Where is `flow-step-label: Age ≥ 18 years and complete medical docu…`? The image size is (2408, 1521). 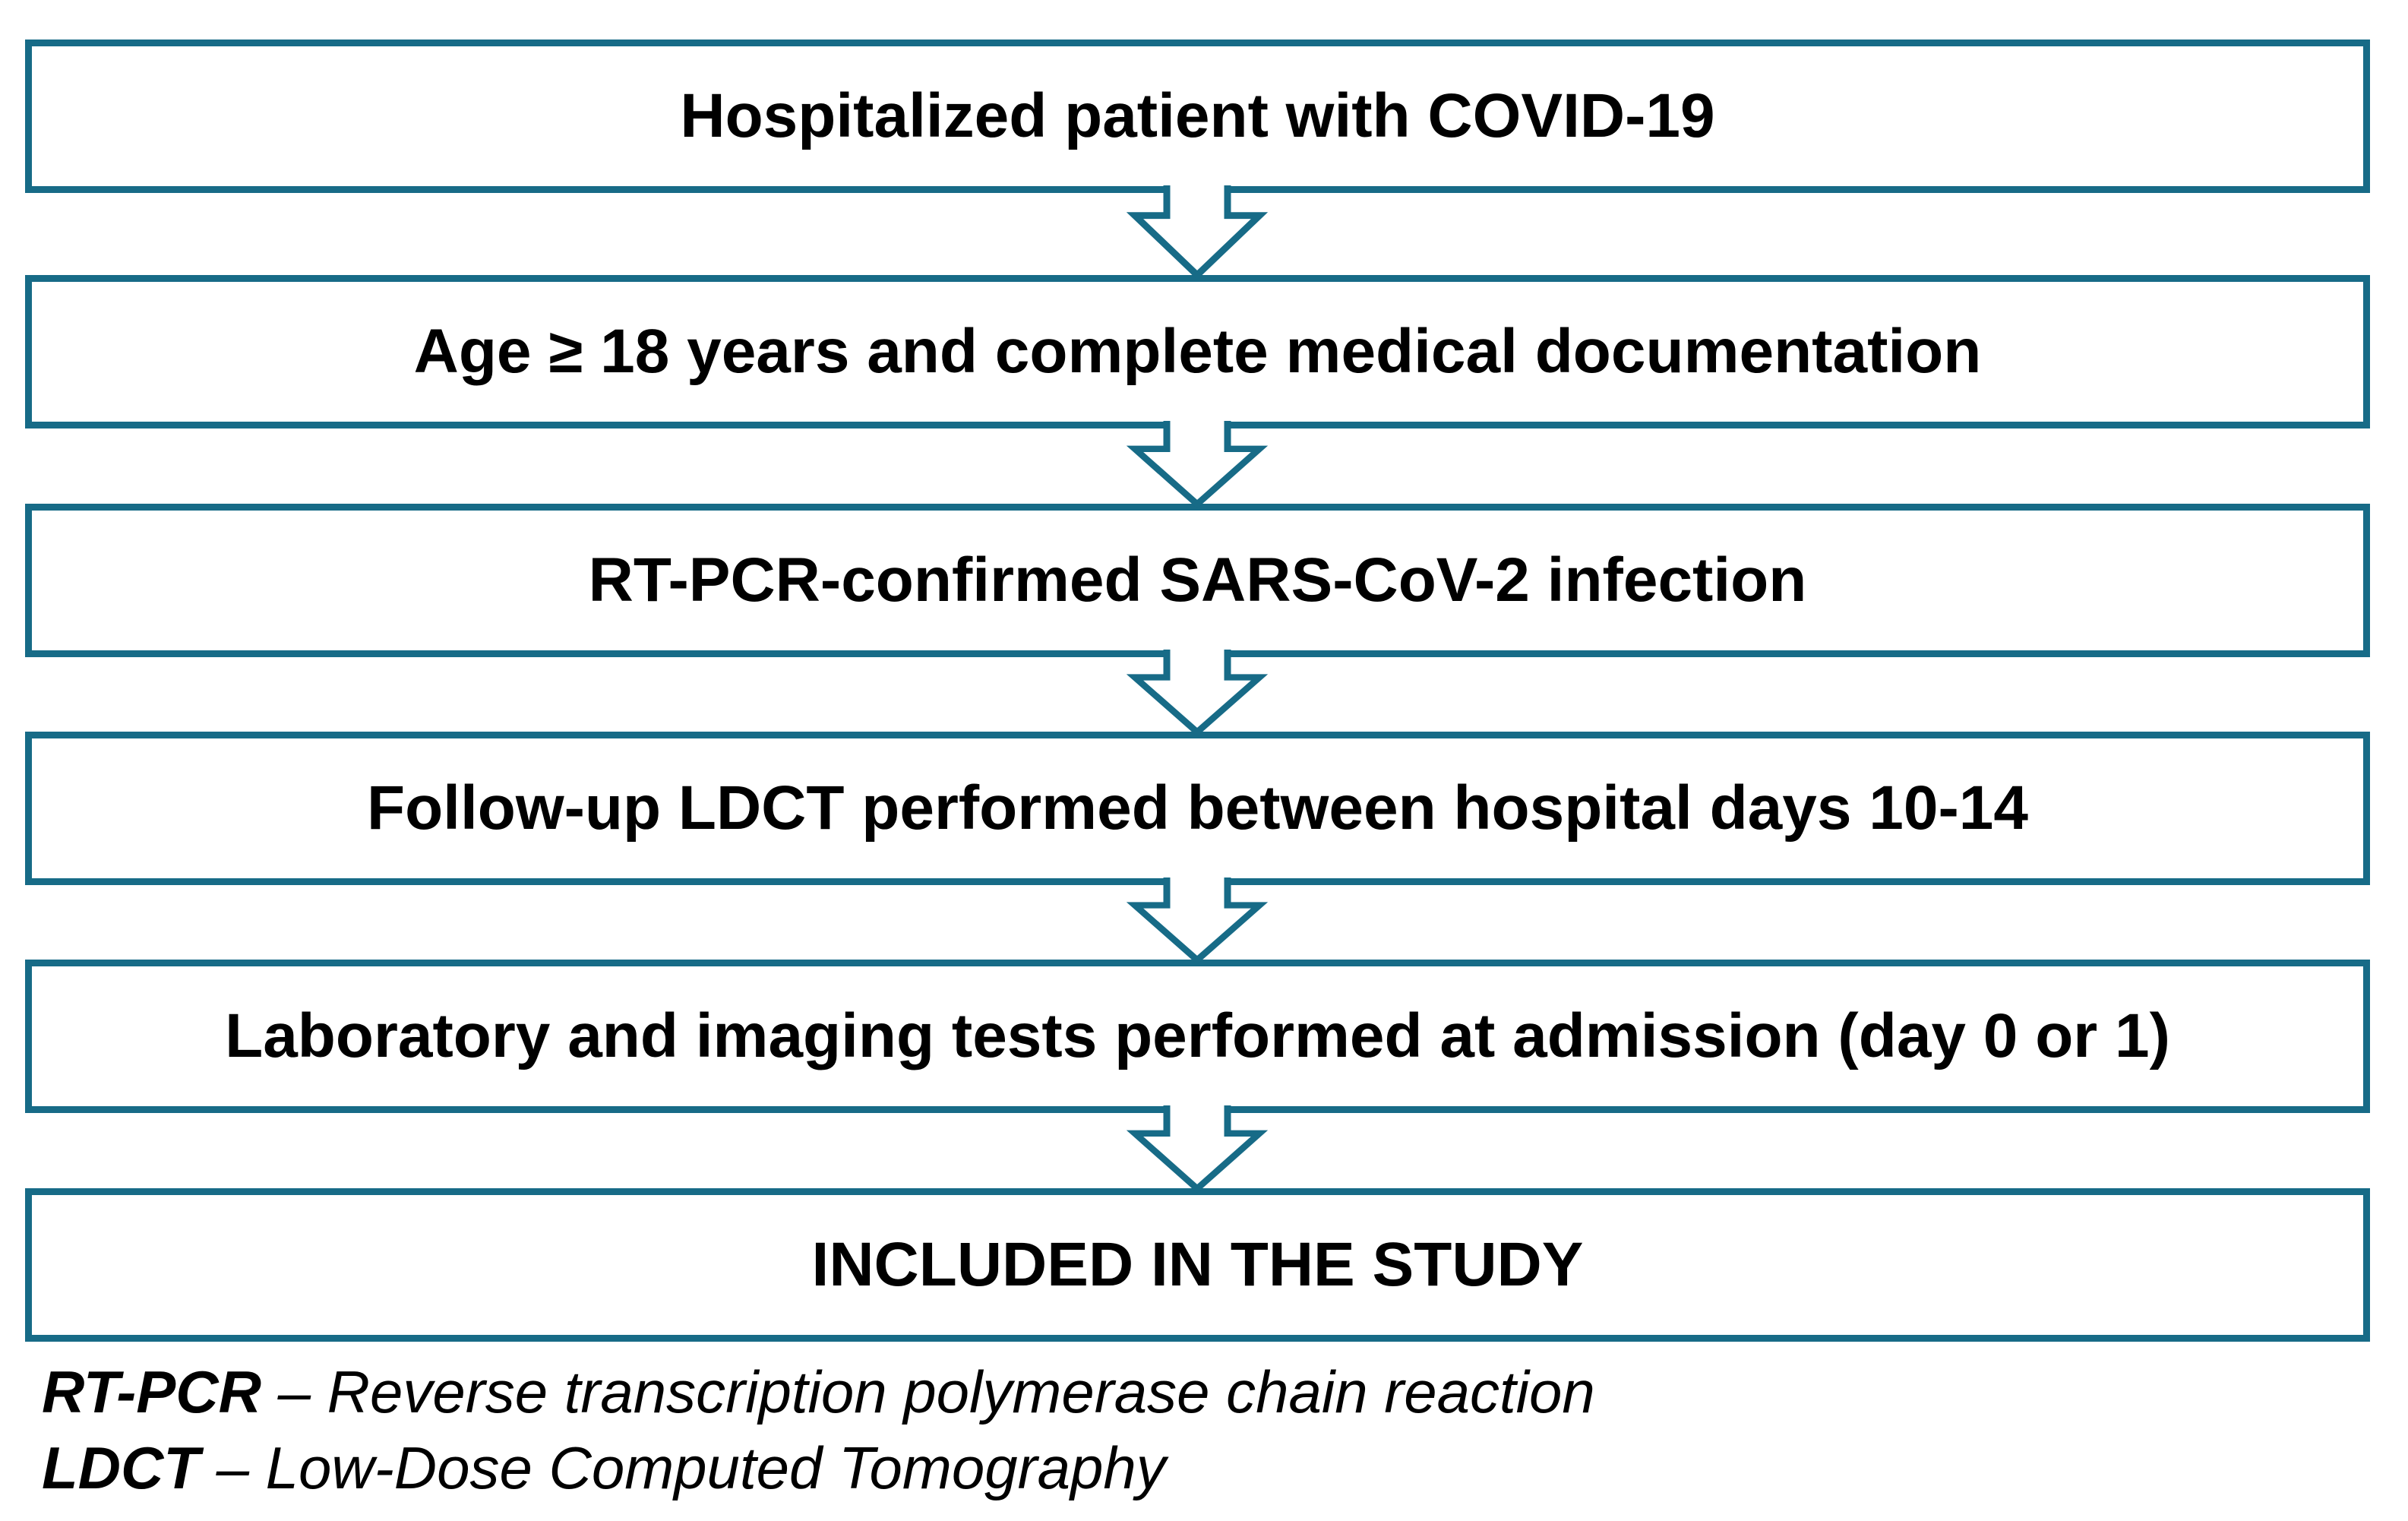 flow-step-label: Age ≥ 18 years and complete medical docu… is located at coordinates (1197, 351).